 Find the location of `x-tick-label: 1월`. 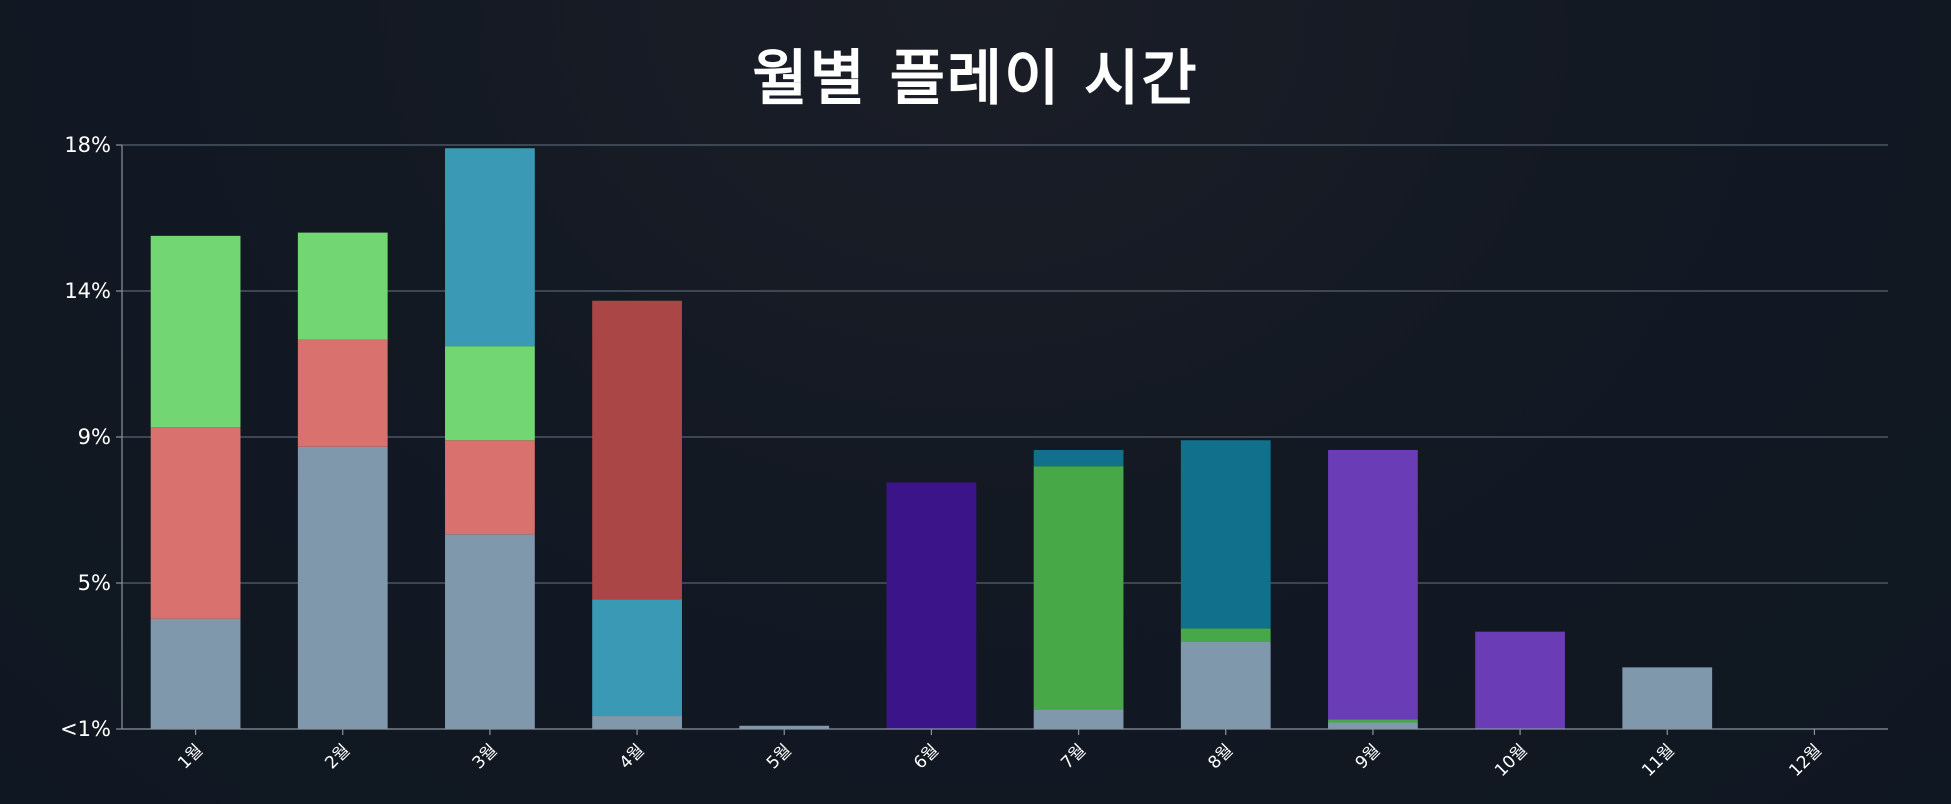

x-tick-label: 1월 is located at coordinates (190, 756).